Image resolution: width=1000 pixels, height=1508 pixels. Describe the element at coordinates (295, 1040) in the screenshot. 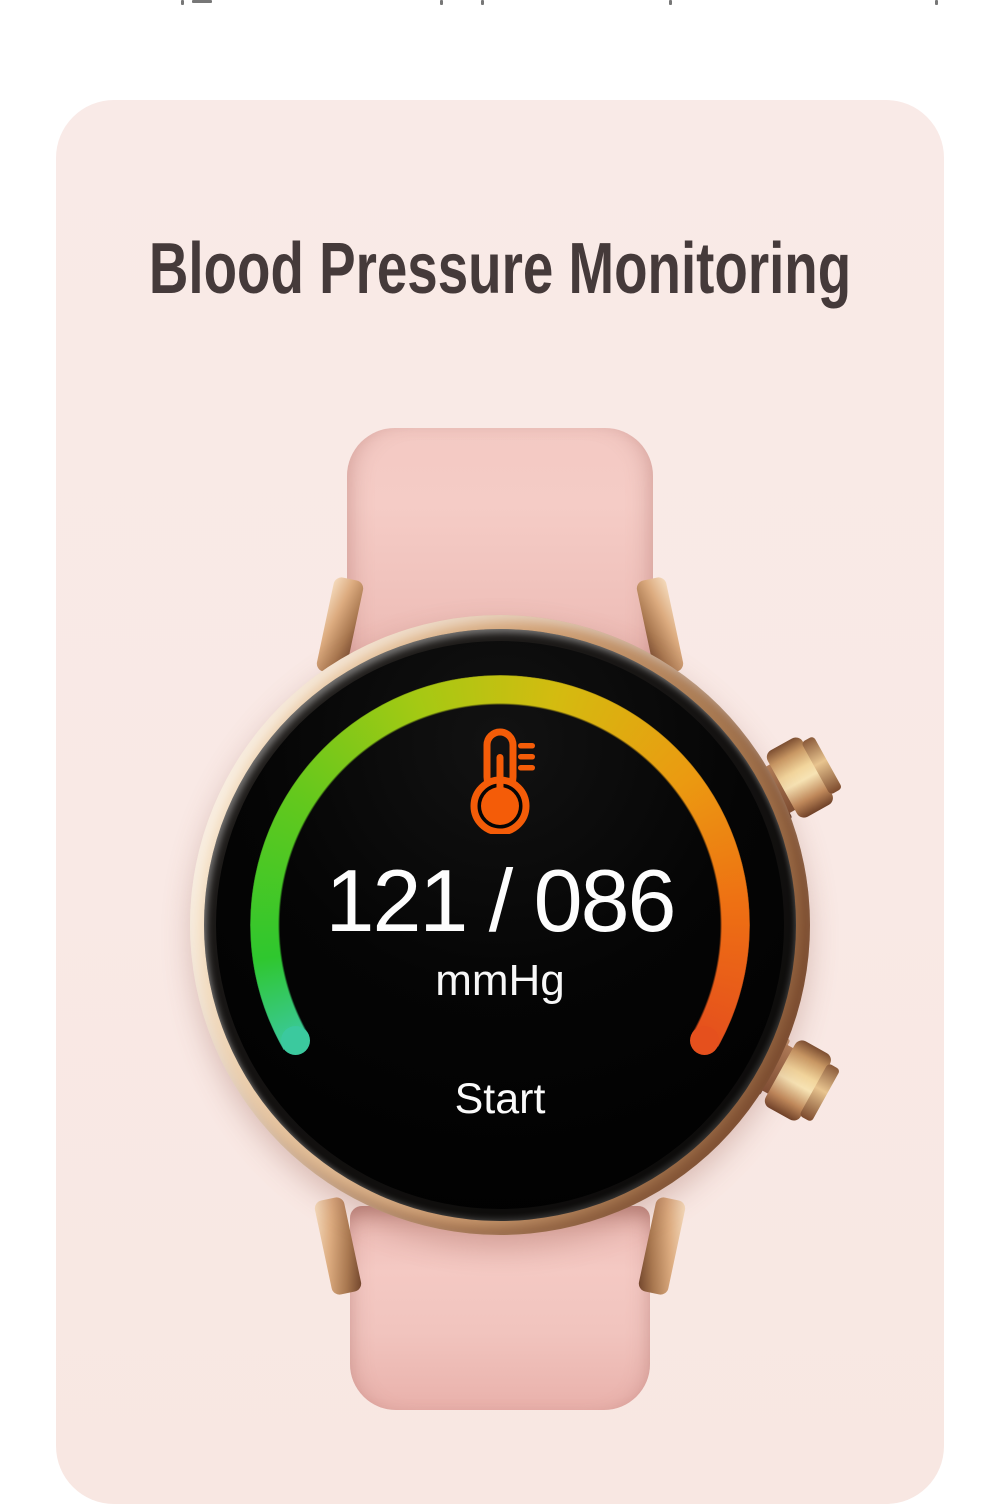

I see `gauge-end-cap-green` at that location.